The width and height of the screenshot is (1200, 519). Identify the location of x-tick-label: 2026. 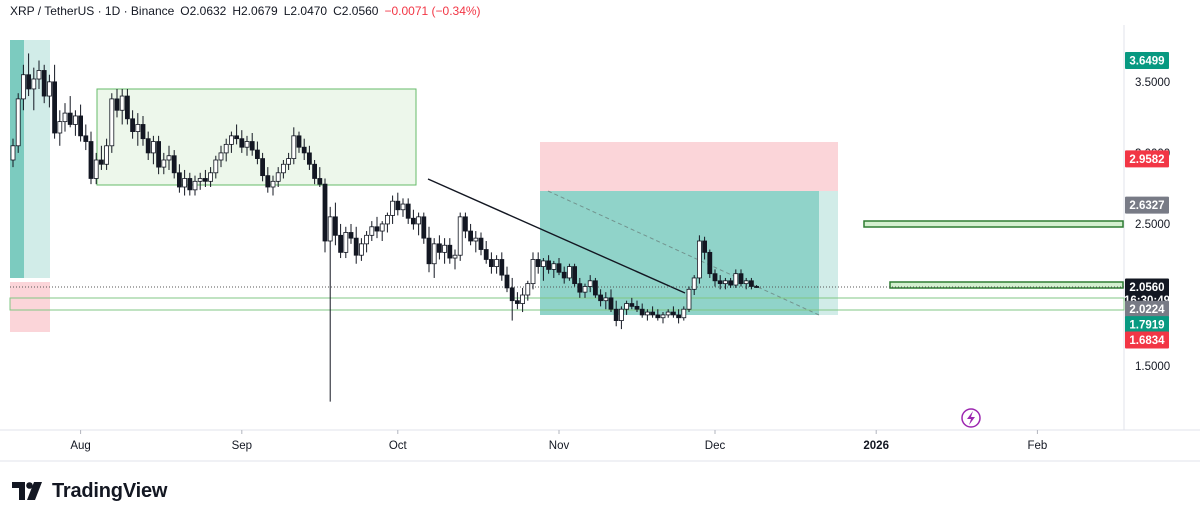
(876, 446).